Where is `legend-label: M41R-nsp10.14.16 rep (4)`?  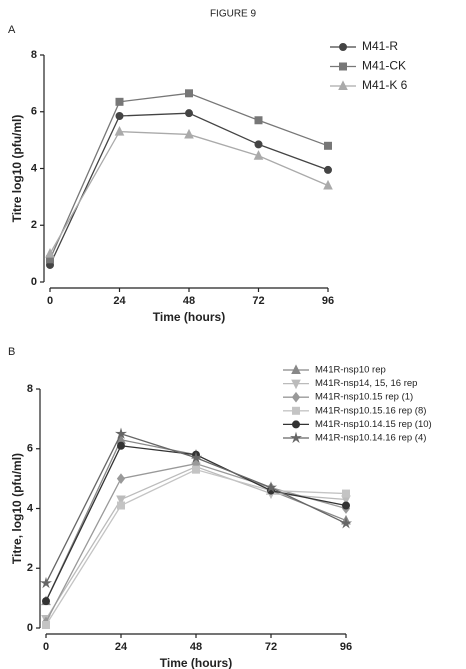 legend-label: M41R-nsp10.14.16 rep (4) is located at coordinates (370, 438).